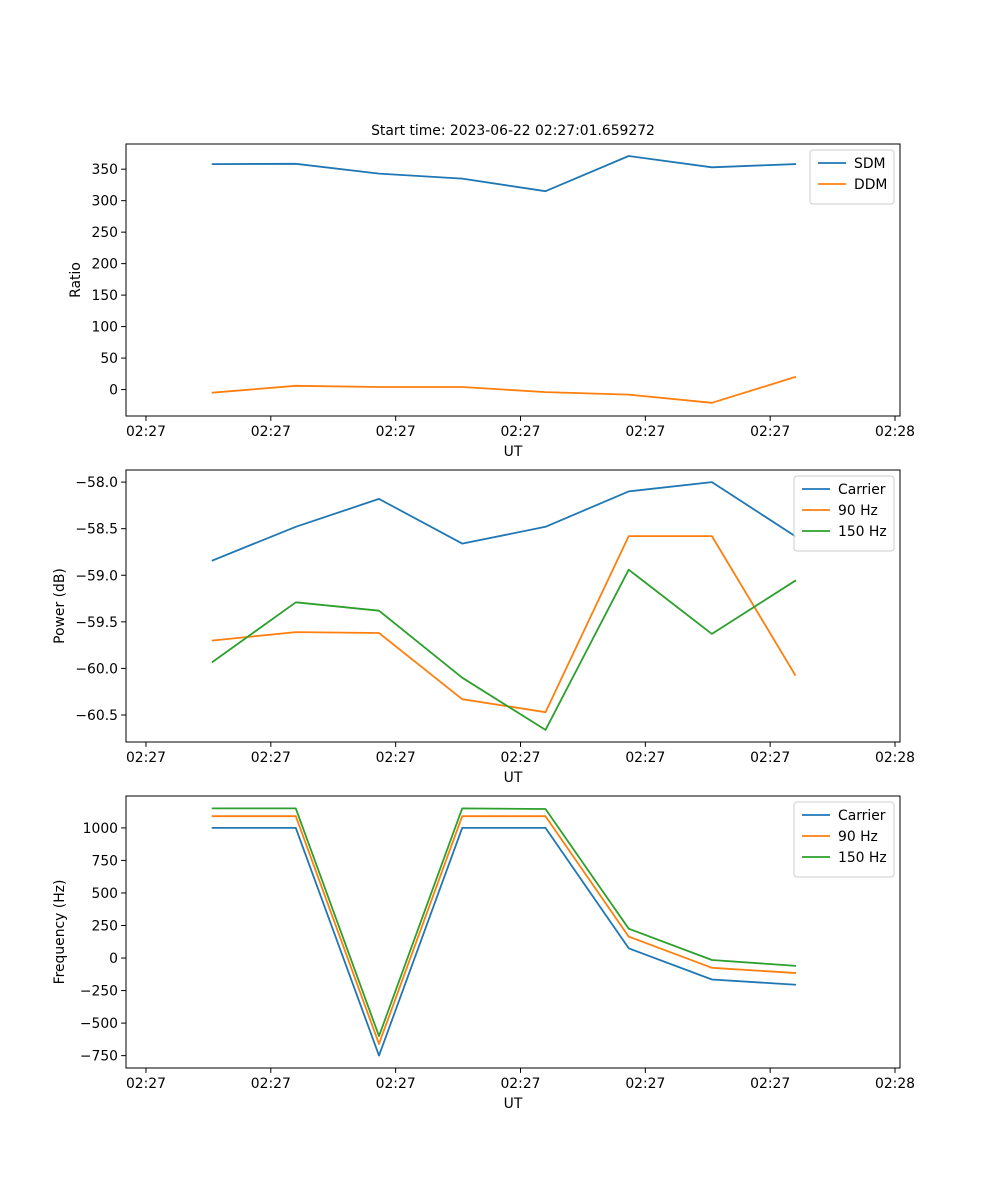 The height and width of the screenshot is (1200, 1000). Describe the element at coordinates (60, 932) in the screenshot. I see `y-axis-label: Frequency (Hz)` at that location.